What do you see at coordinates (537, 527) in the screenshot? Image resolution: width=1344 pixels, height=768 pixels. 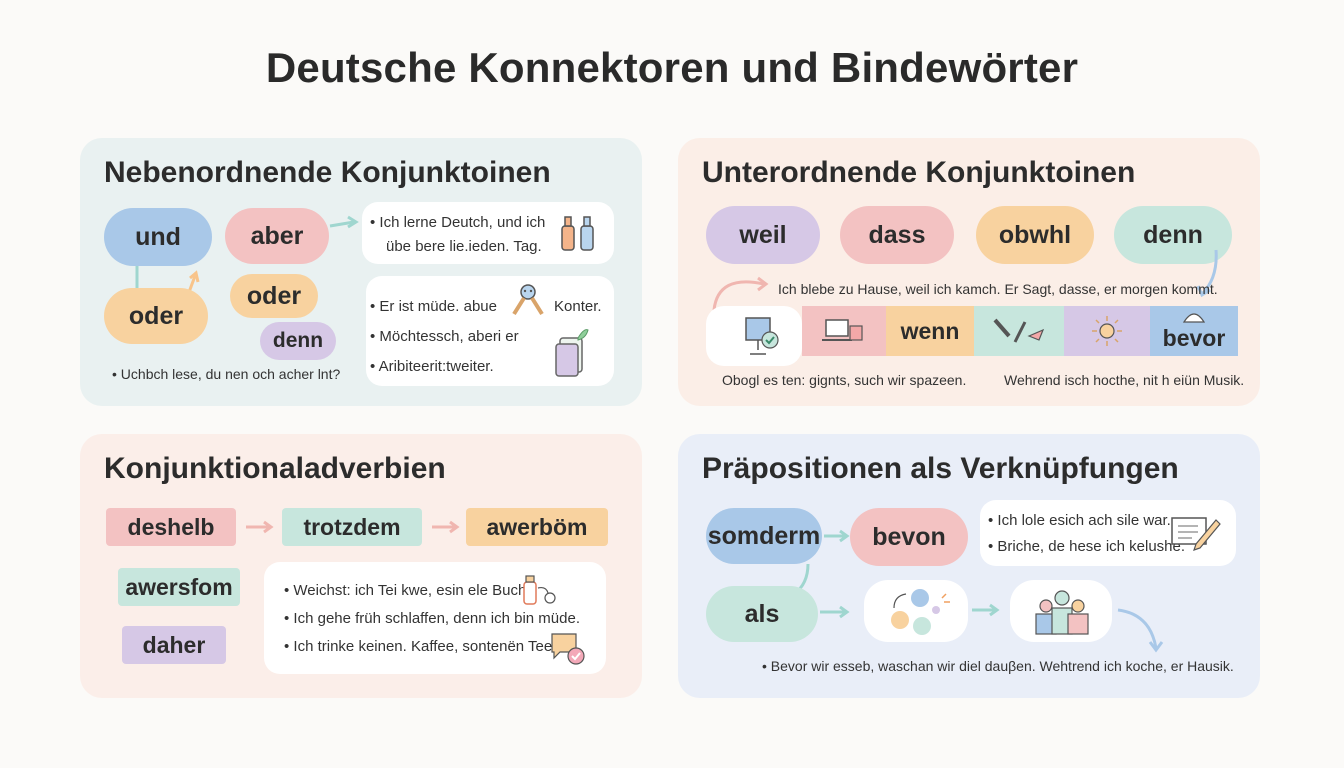 I see `adverb-tag-awerboem: awerböm` at bounding box center [537, 527].